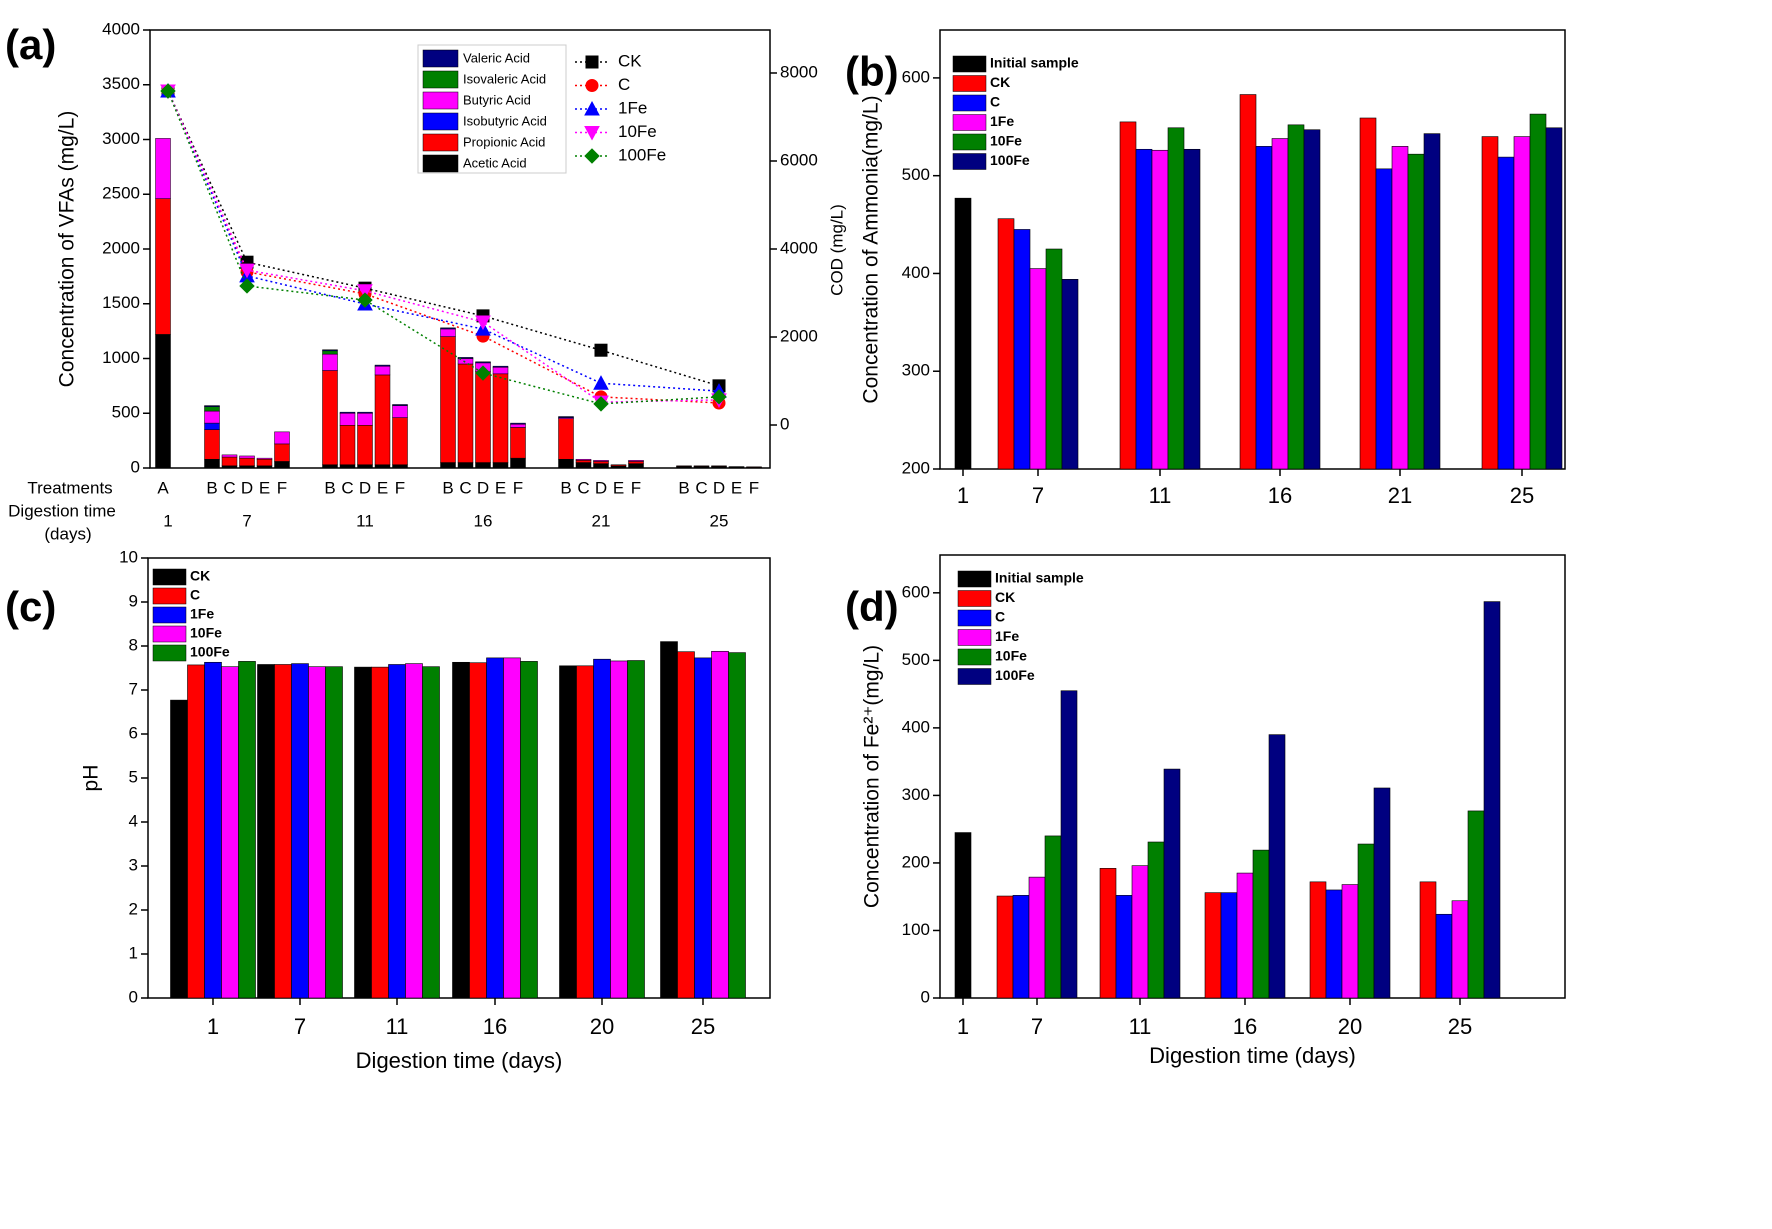 This screenshot has height=1229, width=1772. Describe the element at coordinates (504, 78) in the screenshot. I see `legend-label: Isovaleric Acid` at that location.